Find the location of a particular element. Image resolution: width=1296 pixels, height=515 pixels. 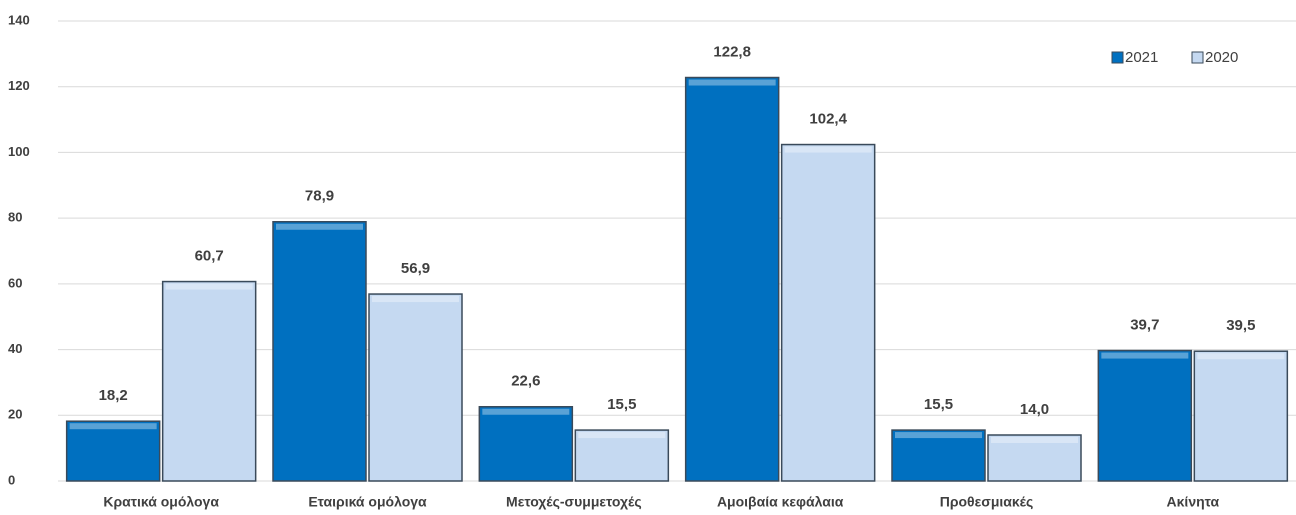

value-label: 39,5 is located at coordinates (1240, 325).